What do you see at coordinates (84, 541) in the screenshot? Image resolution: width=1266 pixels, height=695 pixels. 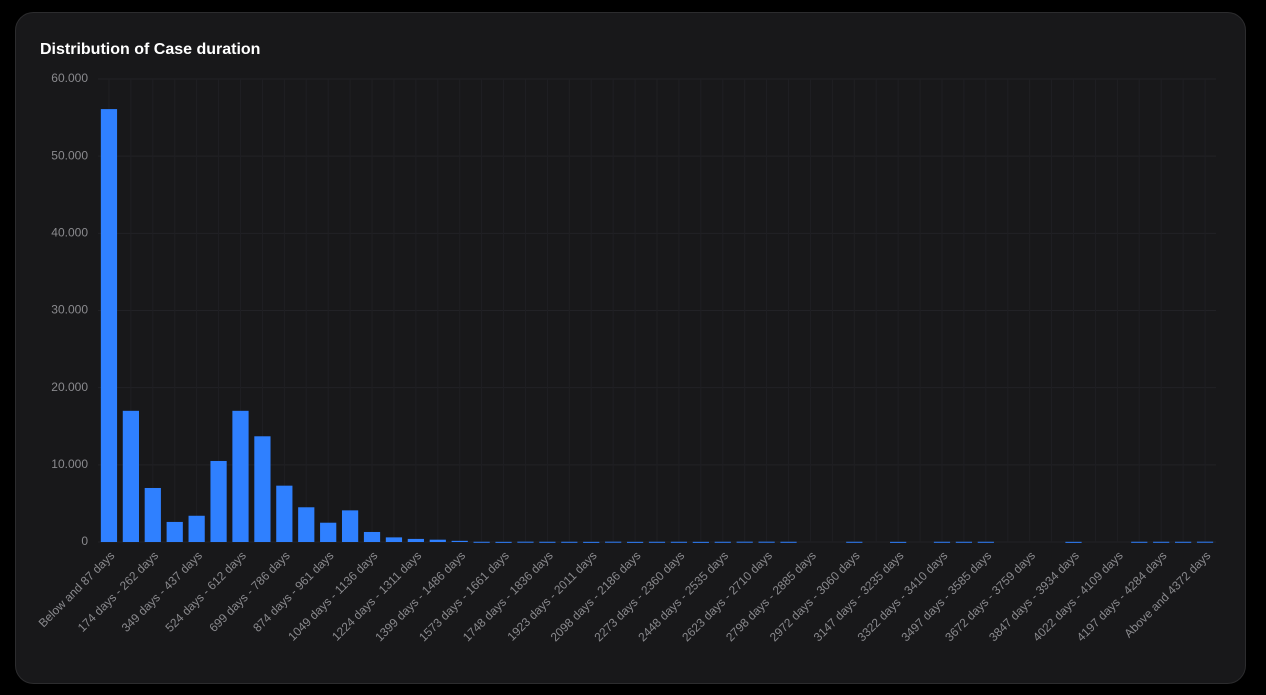 I see `y-tick-label: 0` at bounding box center [84, 541].